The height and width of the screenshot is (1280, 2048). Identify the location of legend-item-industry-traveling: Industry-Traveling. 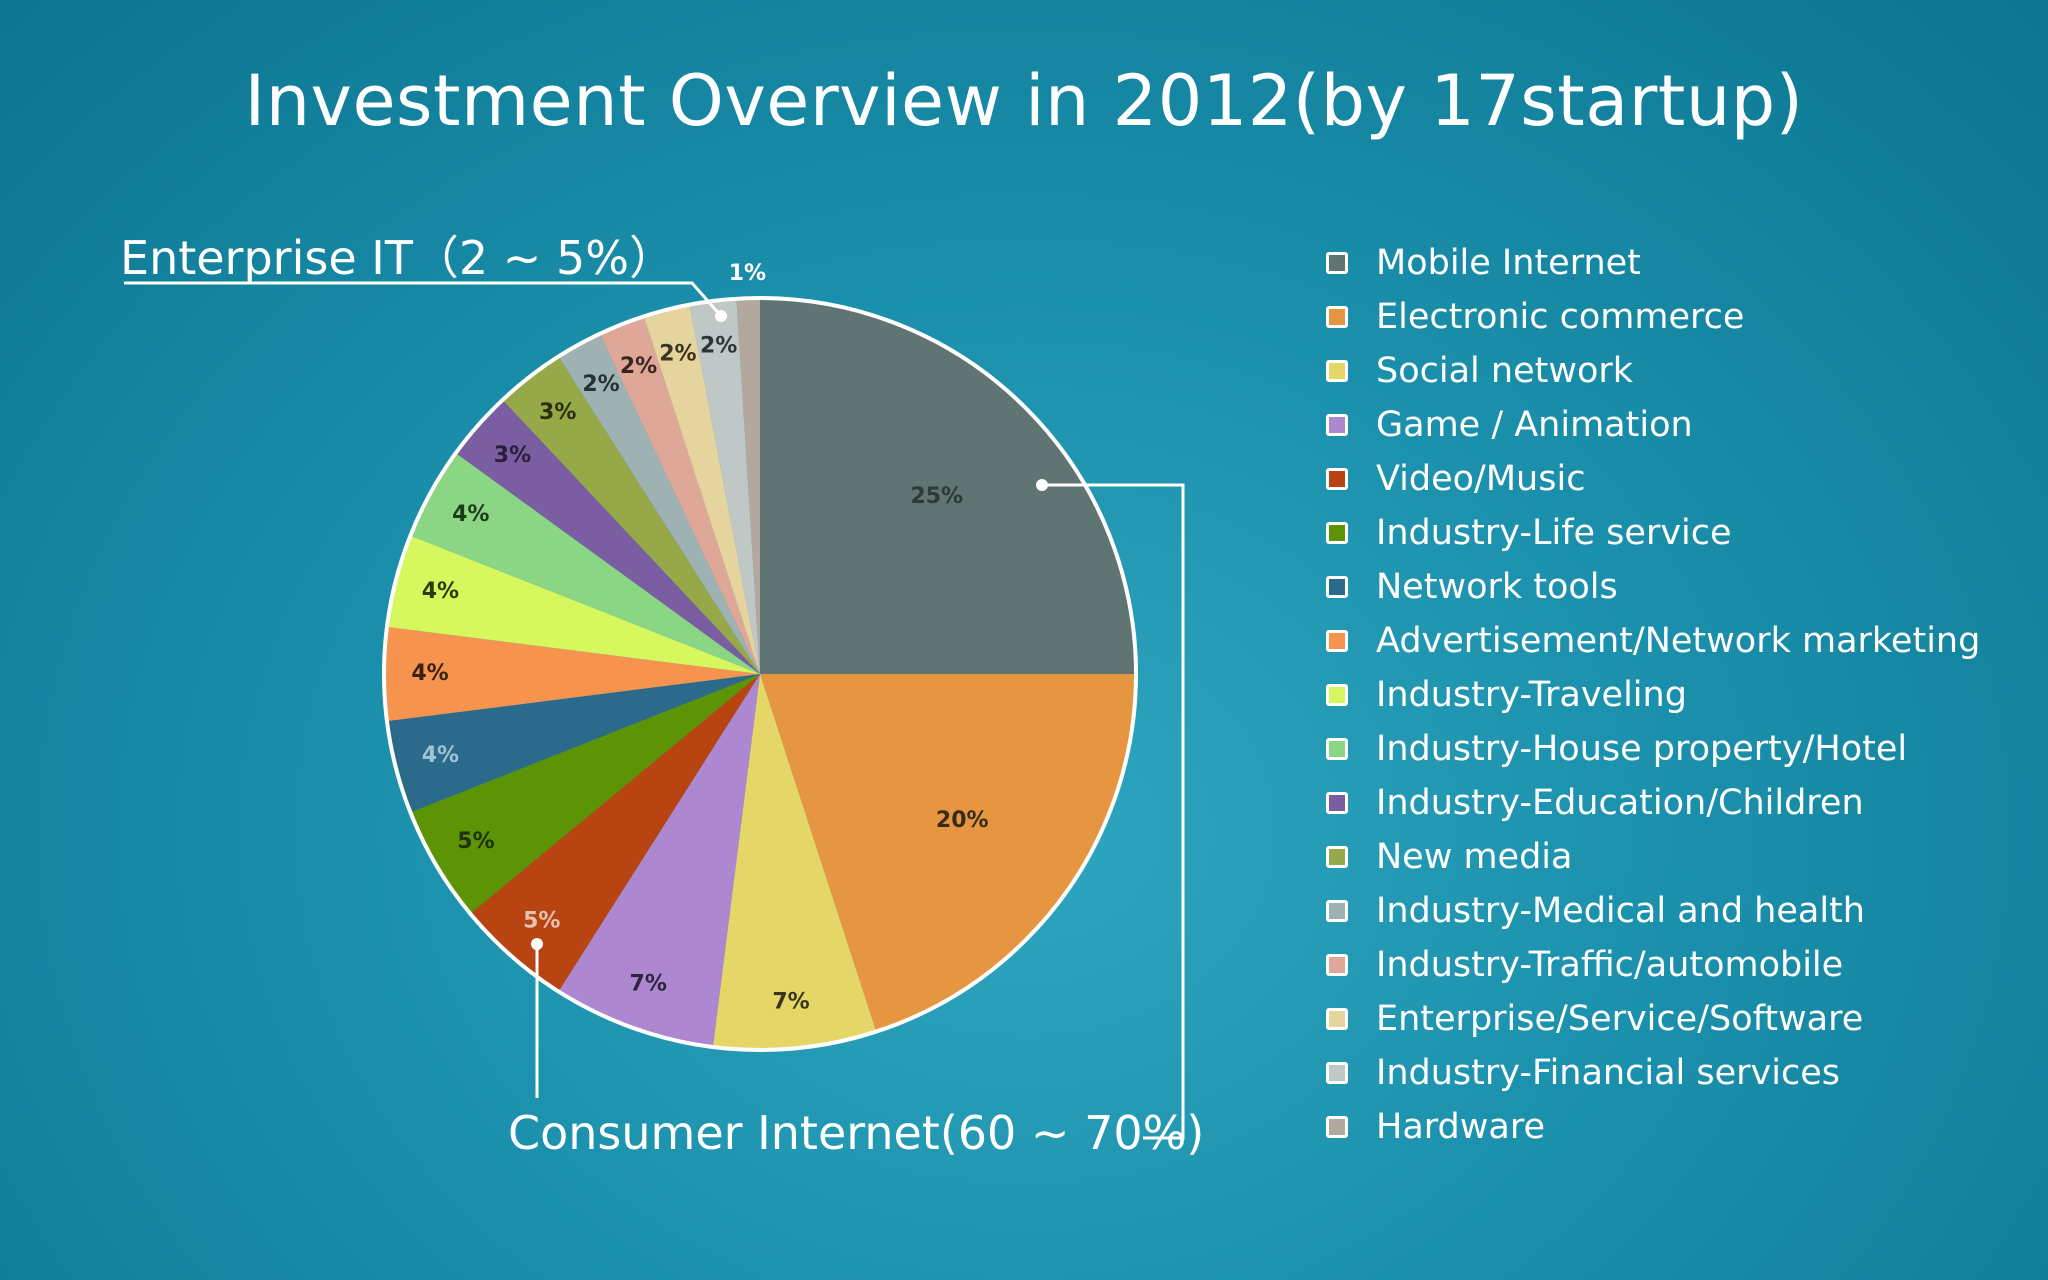
(1676, 695).